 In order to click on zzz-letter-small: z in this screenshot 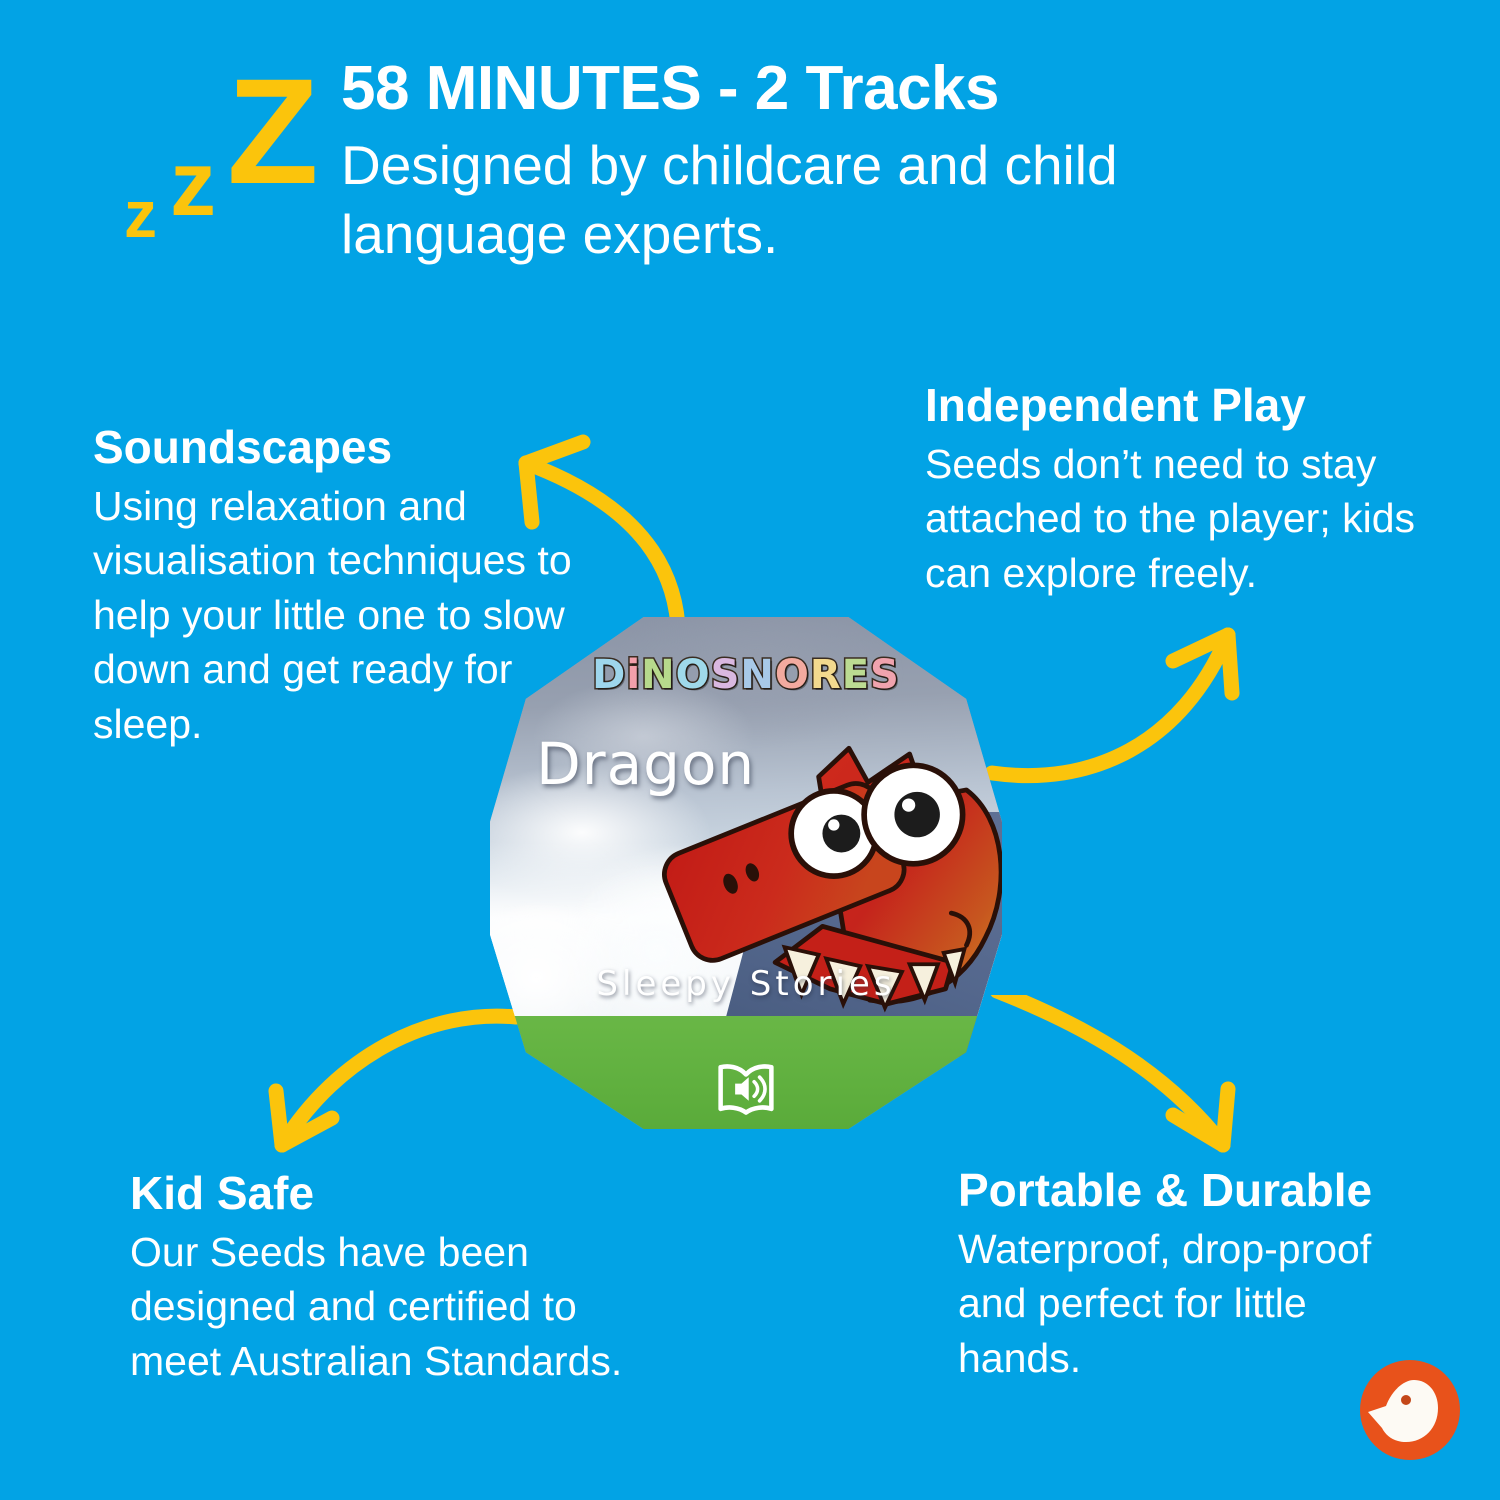, I will do `click(140, 214)`.